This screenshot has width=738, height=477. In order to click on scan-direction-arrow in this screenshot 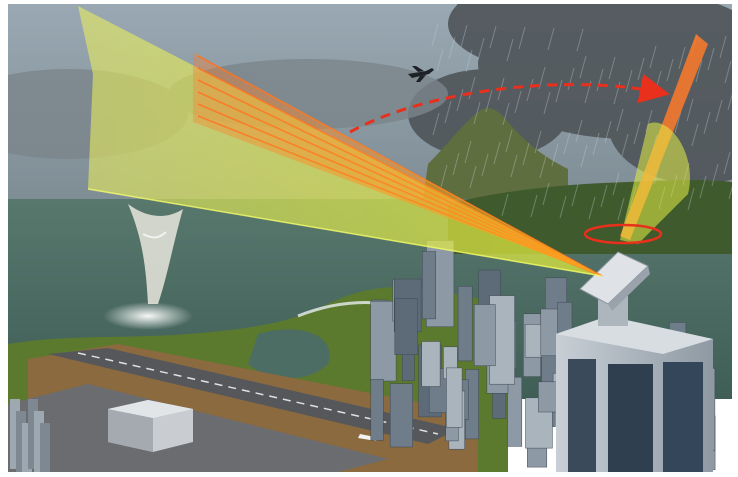, I will do `click(509, 103)`.